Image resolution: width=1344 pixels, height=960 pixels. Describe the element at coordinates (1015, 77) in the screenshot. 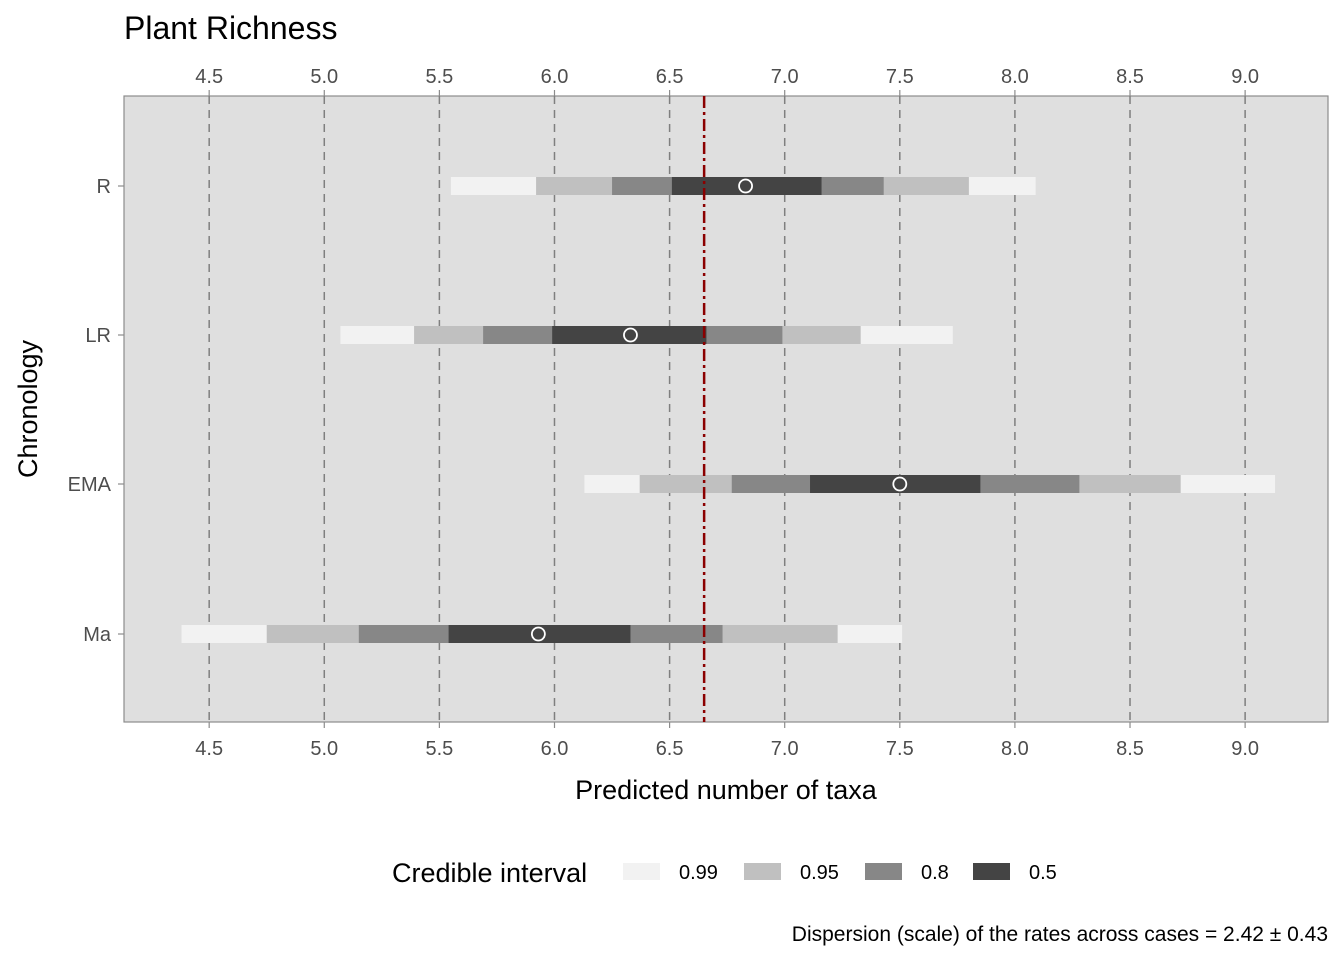

I see `x-tick-label-top: 8.0` at that location.